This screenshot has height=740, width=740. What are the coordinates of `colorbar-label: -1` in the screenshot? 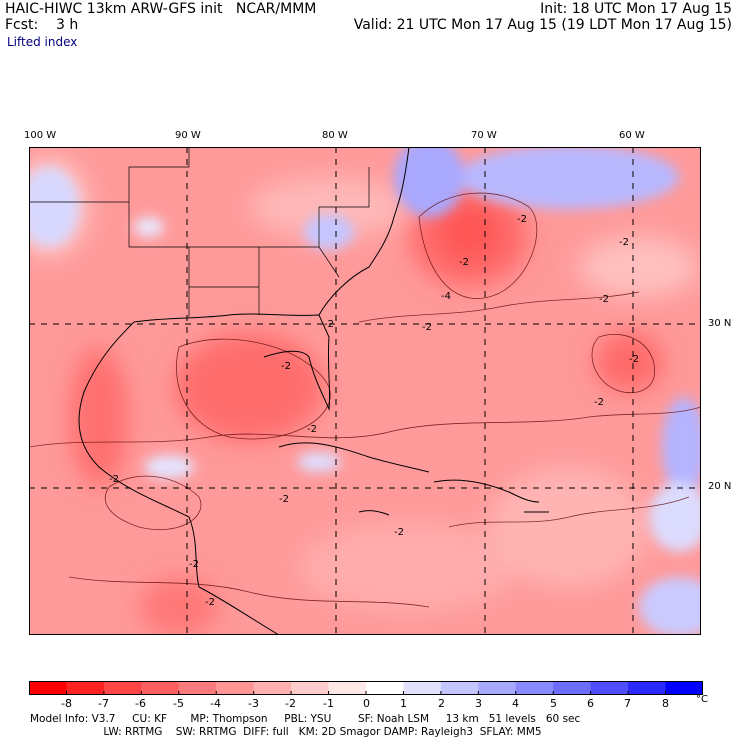 It's located at (328, 703).